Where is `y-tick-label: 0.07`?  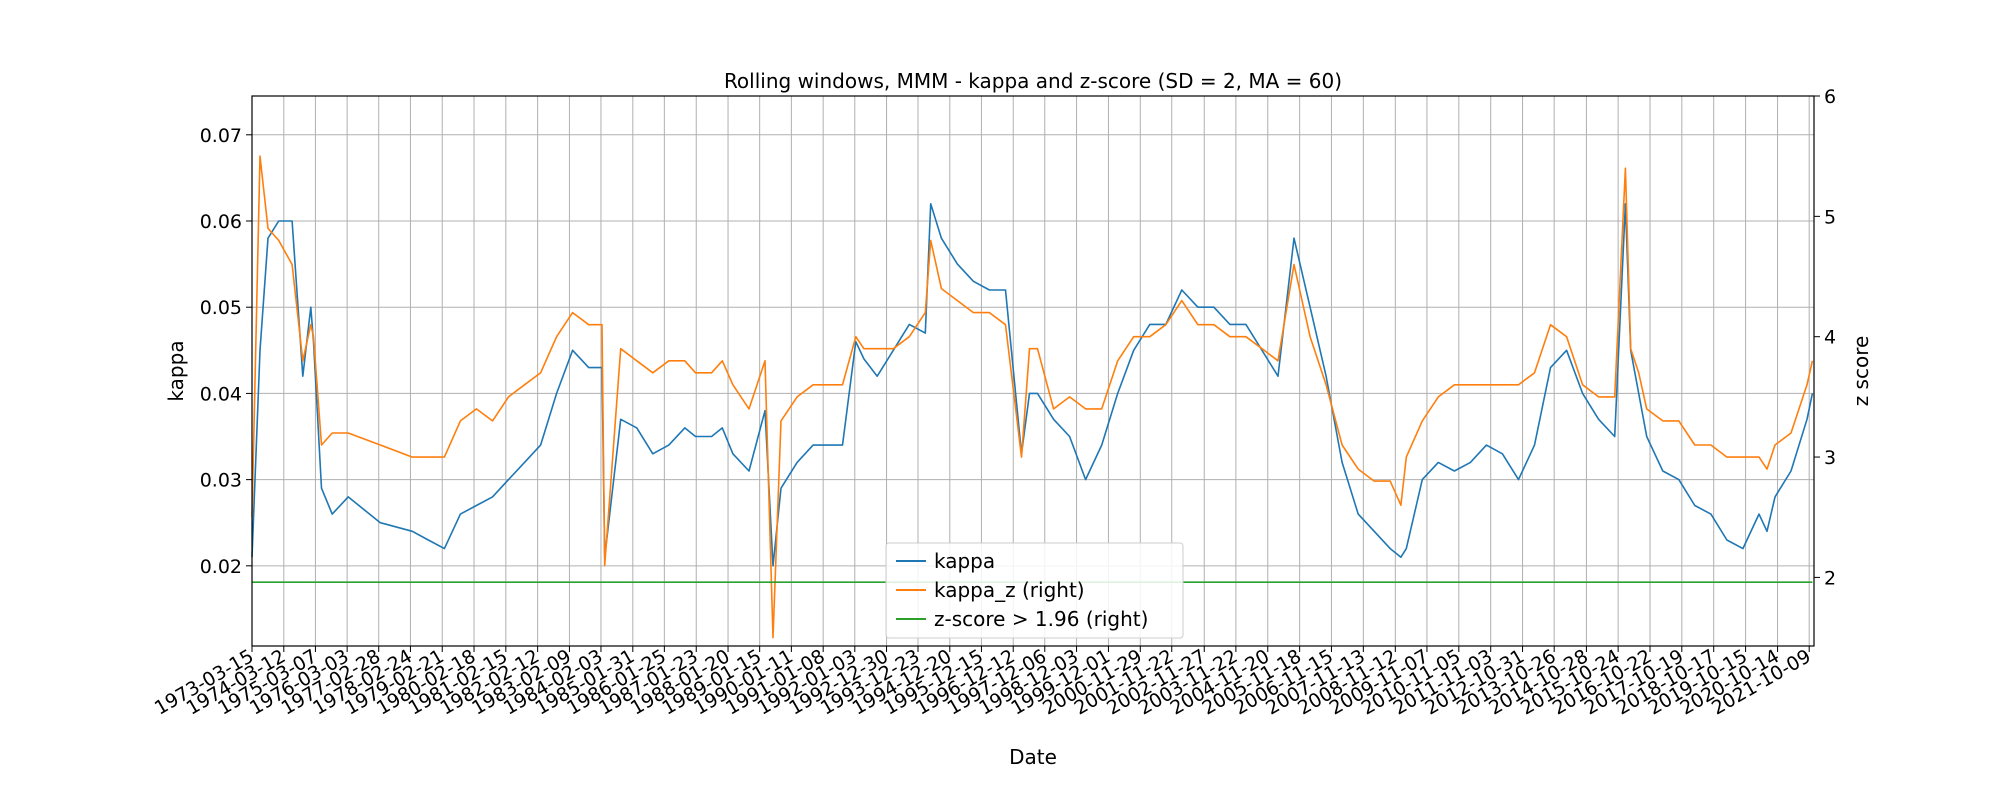 y-tick-label: 0.07 is located at coordinates (221, 136).